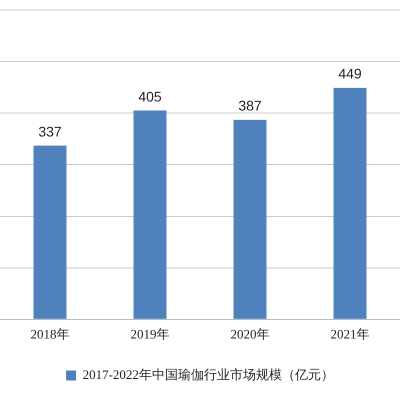  I want to click on x-tick-label: 2019年, so click(150, 334).